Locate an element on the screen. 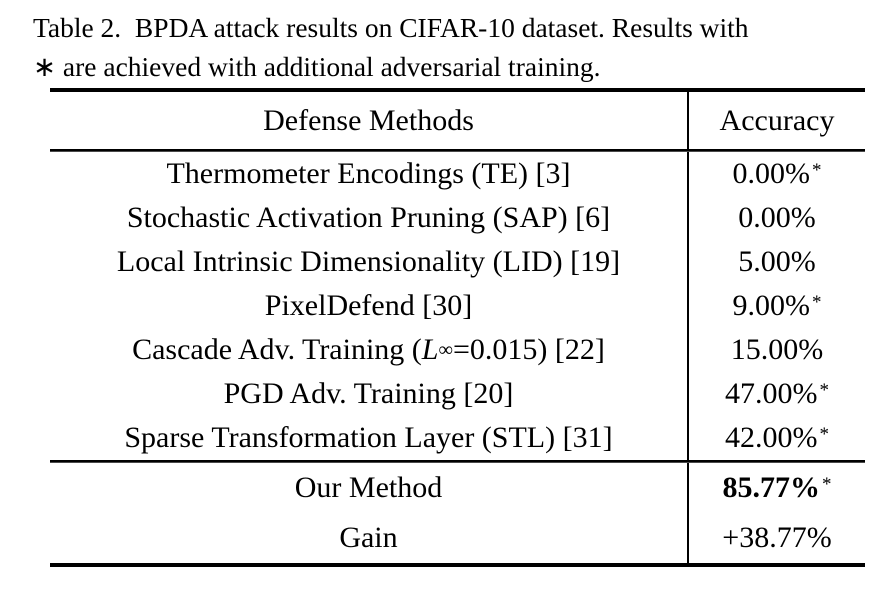 The height and width of the screenshot is (590, 890). accuracy-cell: 47.00% * is located at coordinates (777, 393).